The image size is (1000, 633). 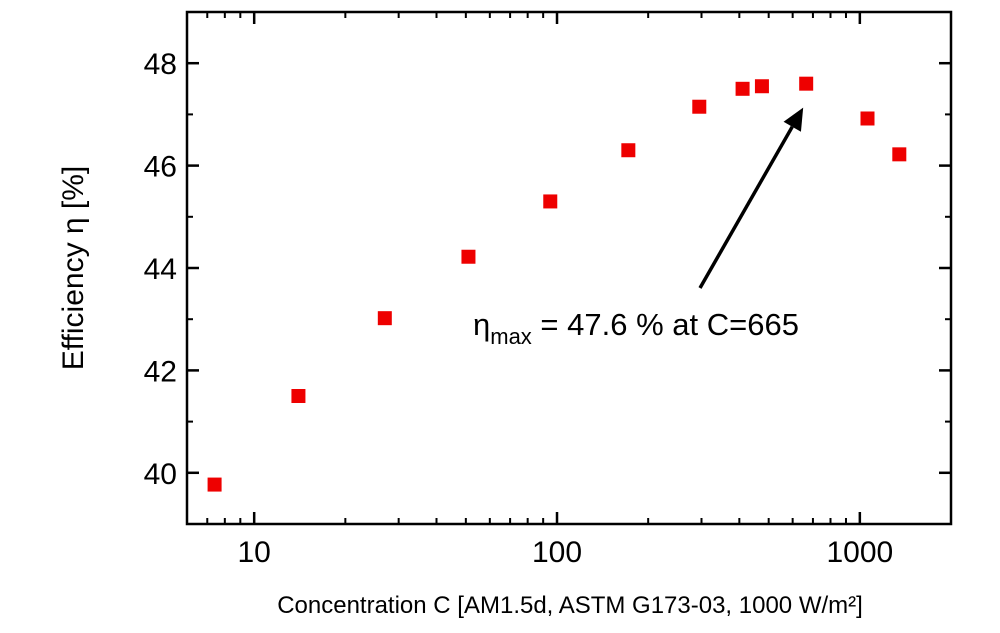 I want to click on y-tick-label: 48, so click(x=160, y=64).